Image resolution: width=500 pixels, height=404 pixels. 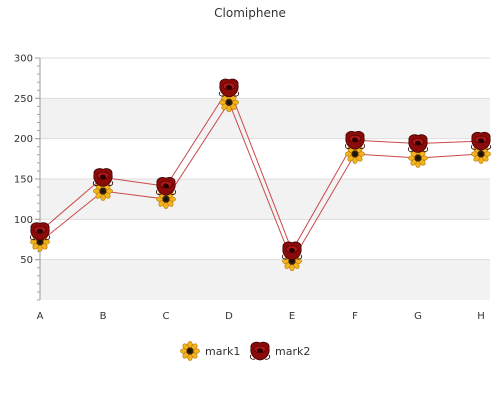 What do you see at coordinates (23, 99) in the screenshot?
I see `y-tick-label: 250` at bounding box center [23, 99].